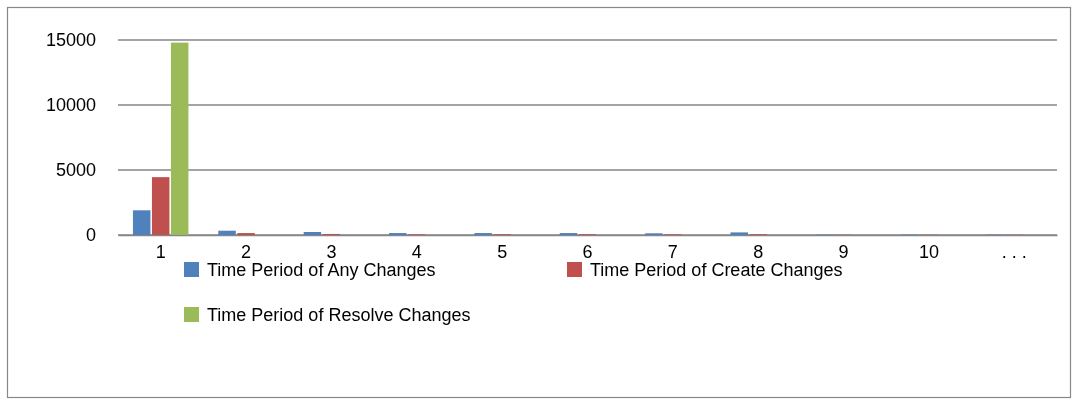  What do you see at coordinates (339, 315) in the screenshot?
I see `legend-label: Time Period of Resolve Changes` at bounding box center [339, 315].